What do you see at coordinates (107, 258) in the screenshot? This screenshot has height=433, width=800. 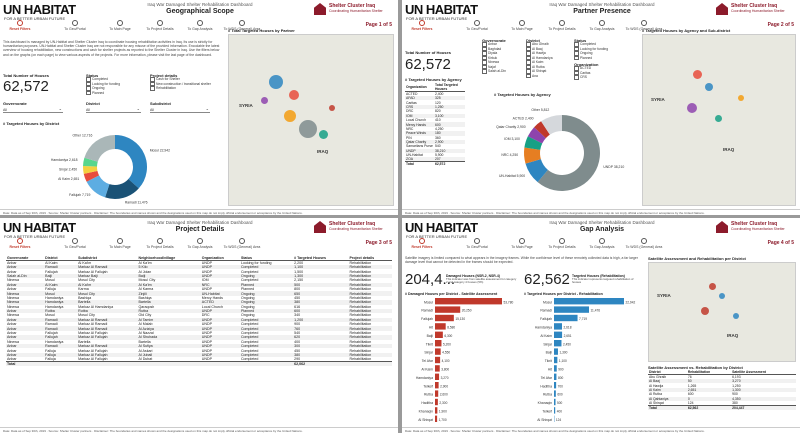 I see `column-header: Subdistrict` at bounding box center [107, 258].